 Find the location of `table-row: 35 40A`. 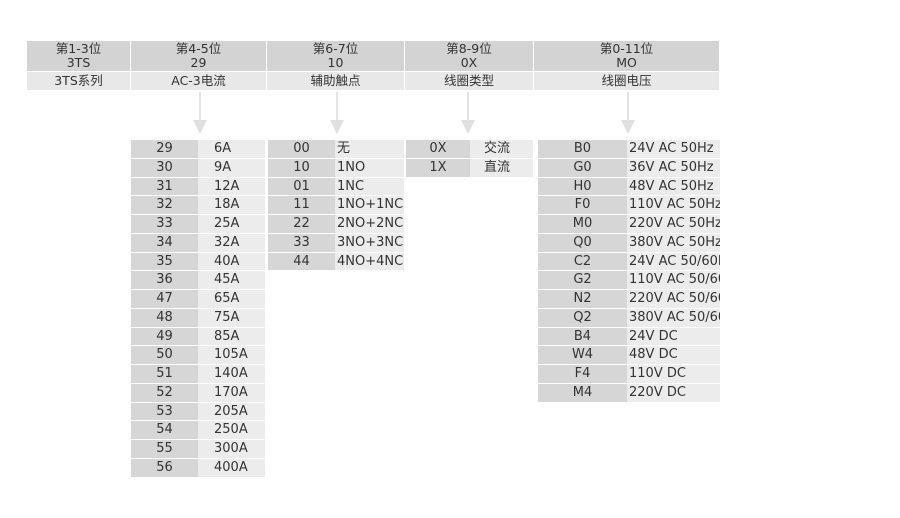

table-row: 35 40A is located at coordinates (198, 262).